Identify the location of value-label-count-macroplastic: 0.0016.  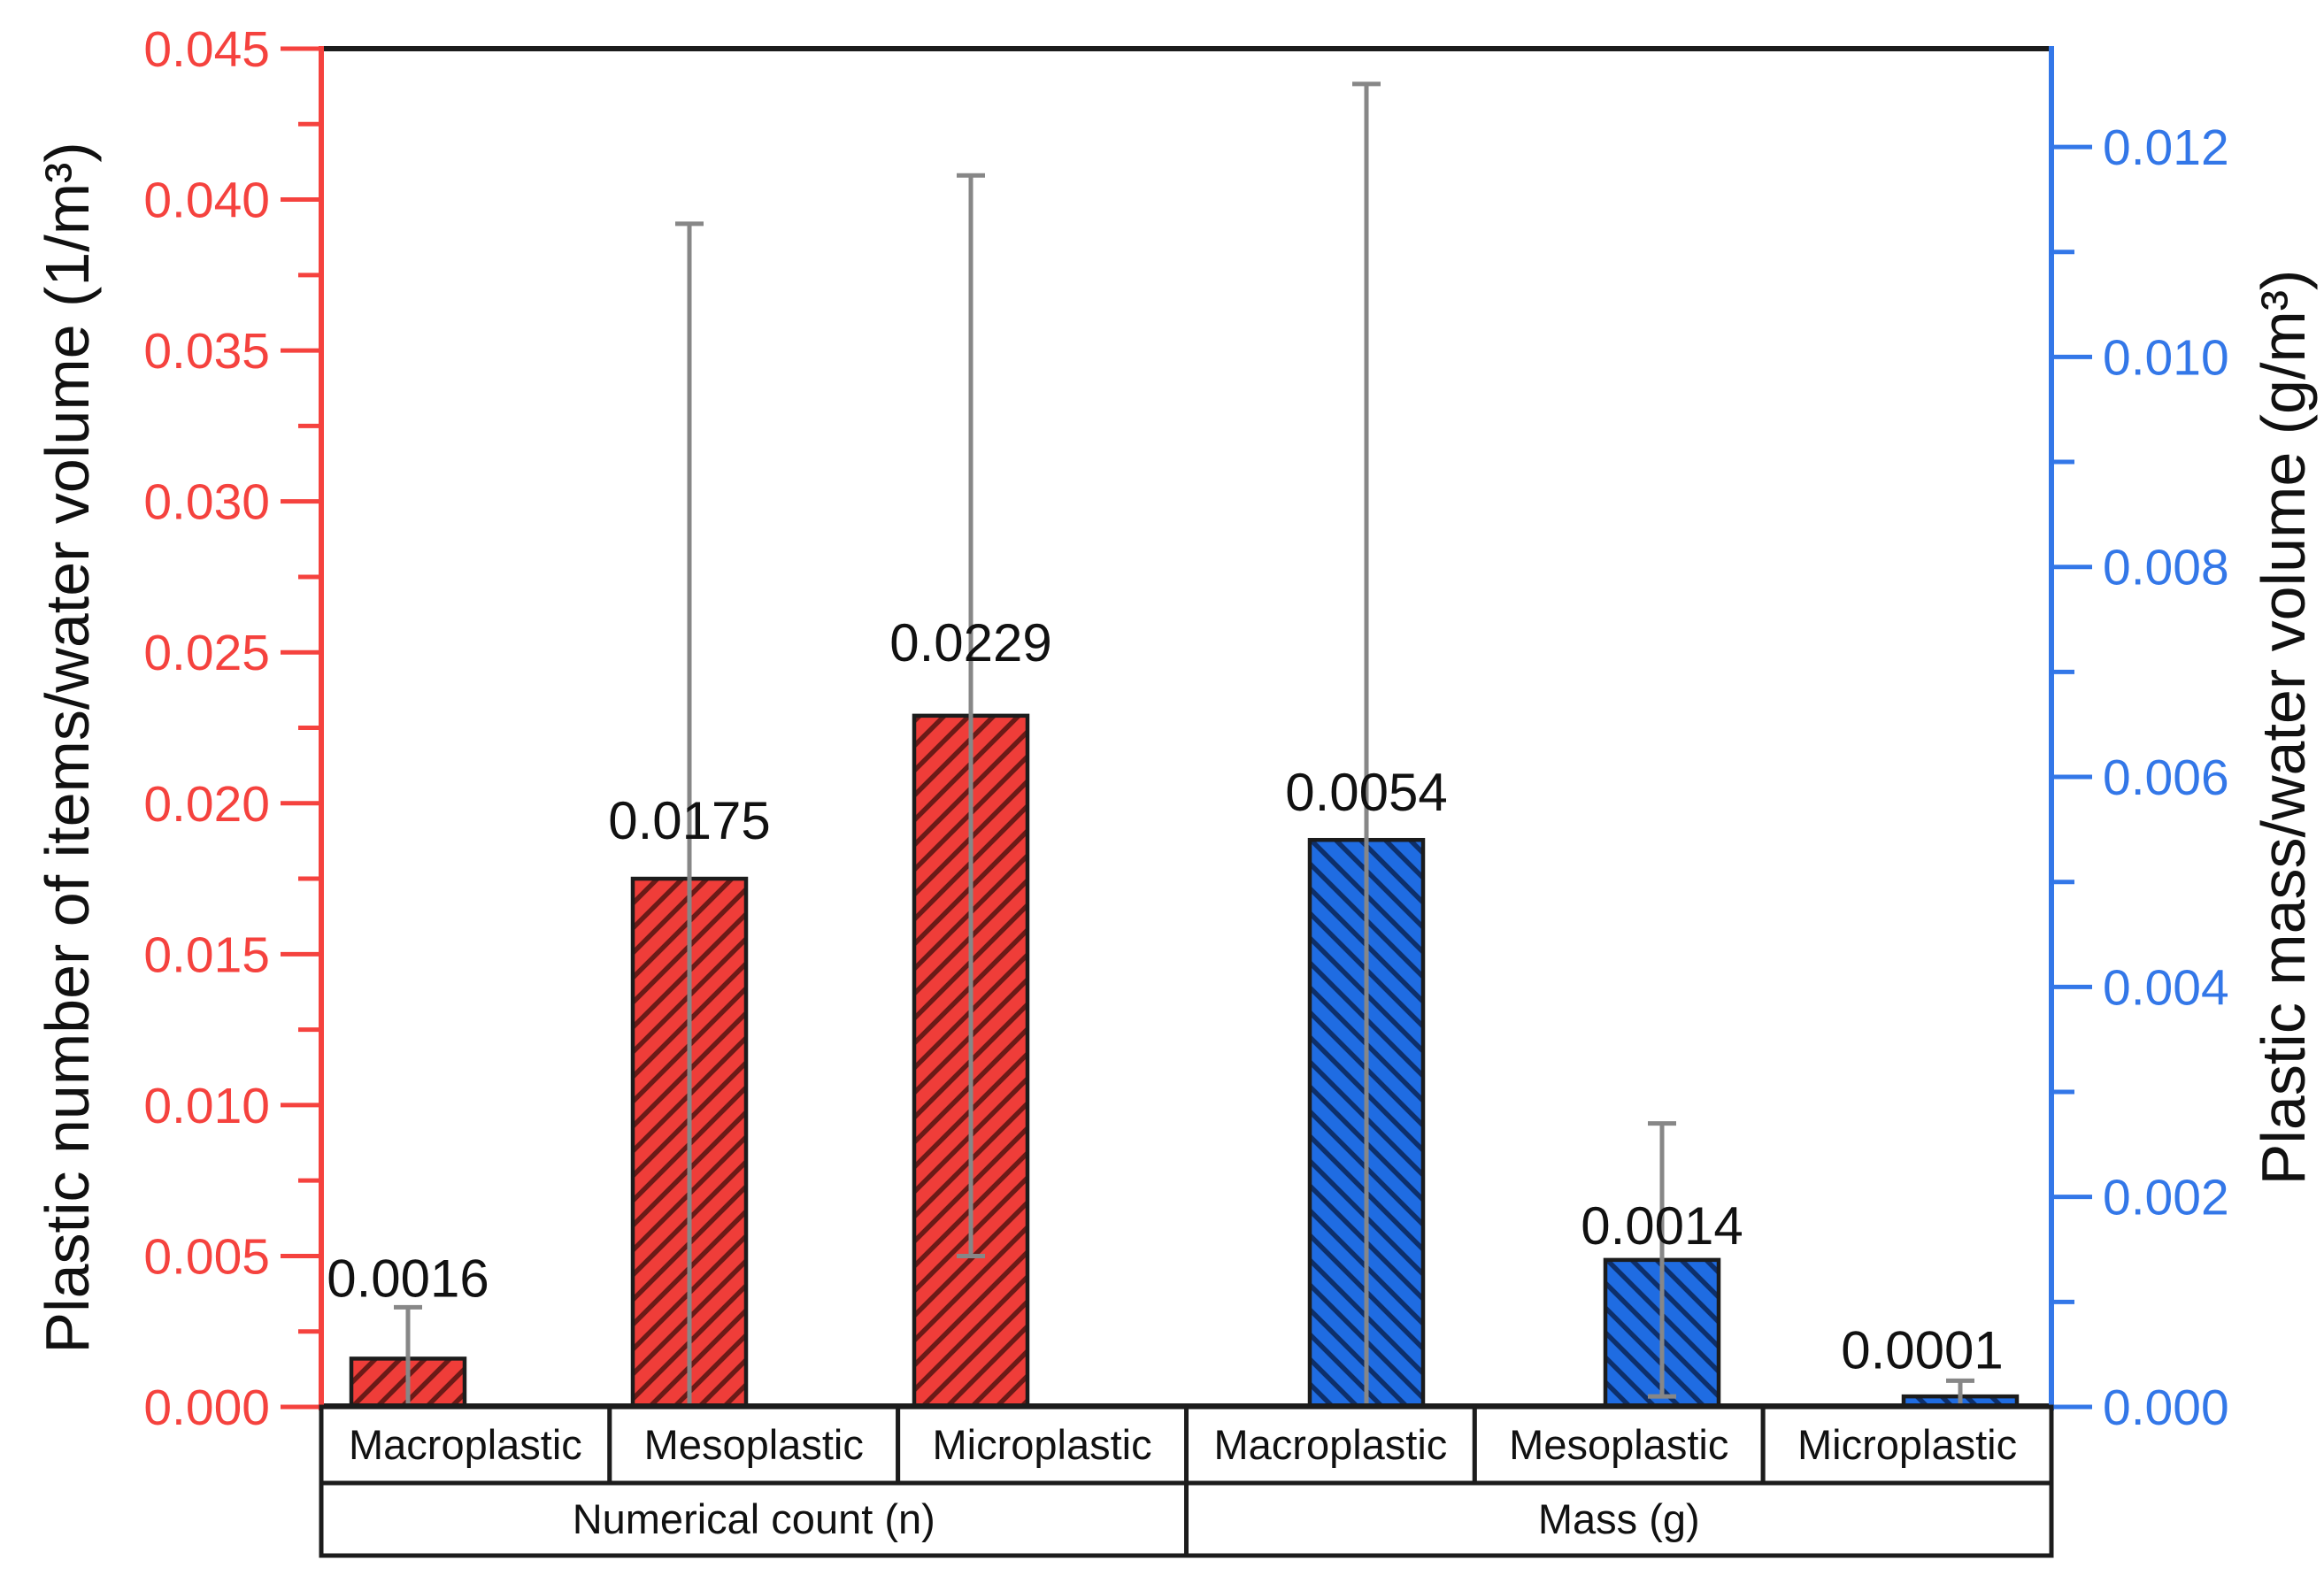
(408, 1278).